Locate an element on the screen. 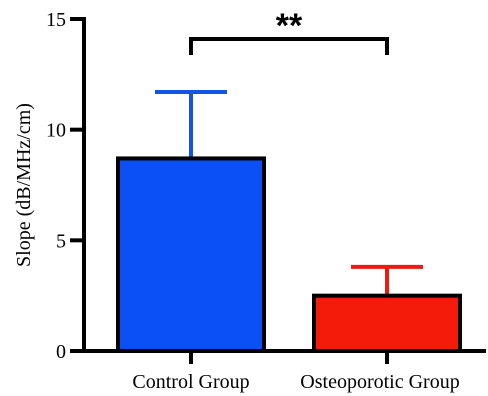  y-tick-label: 10 is located at coordinates (56, 131).